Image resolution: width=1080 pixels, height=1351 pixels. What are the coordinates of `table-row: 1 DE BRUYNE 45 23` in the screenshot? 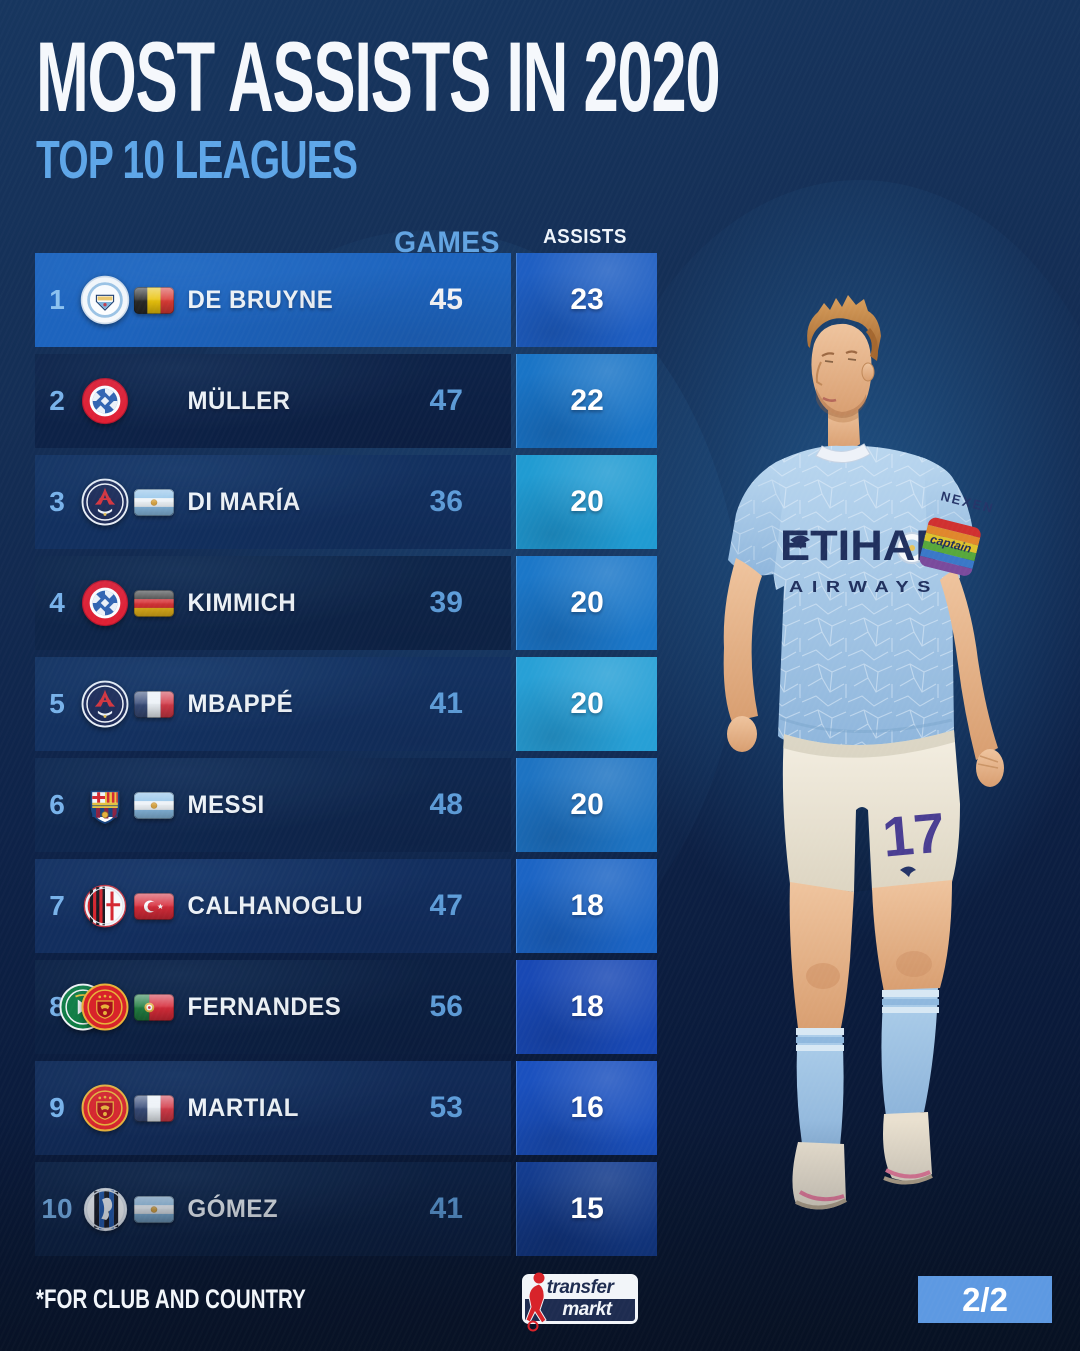 It's located at (346, 300).